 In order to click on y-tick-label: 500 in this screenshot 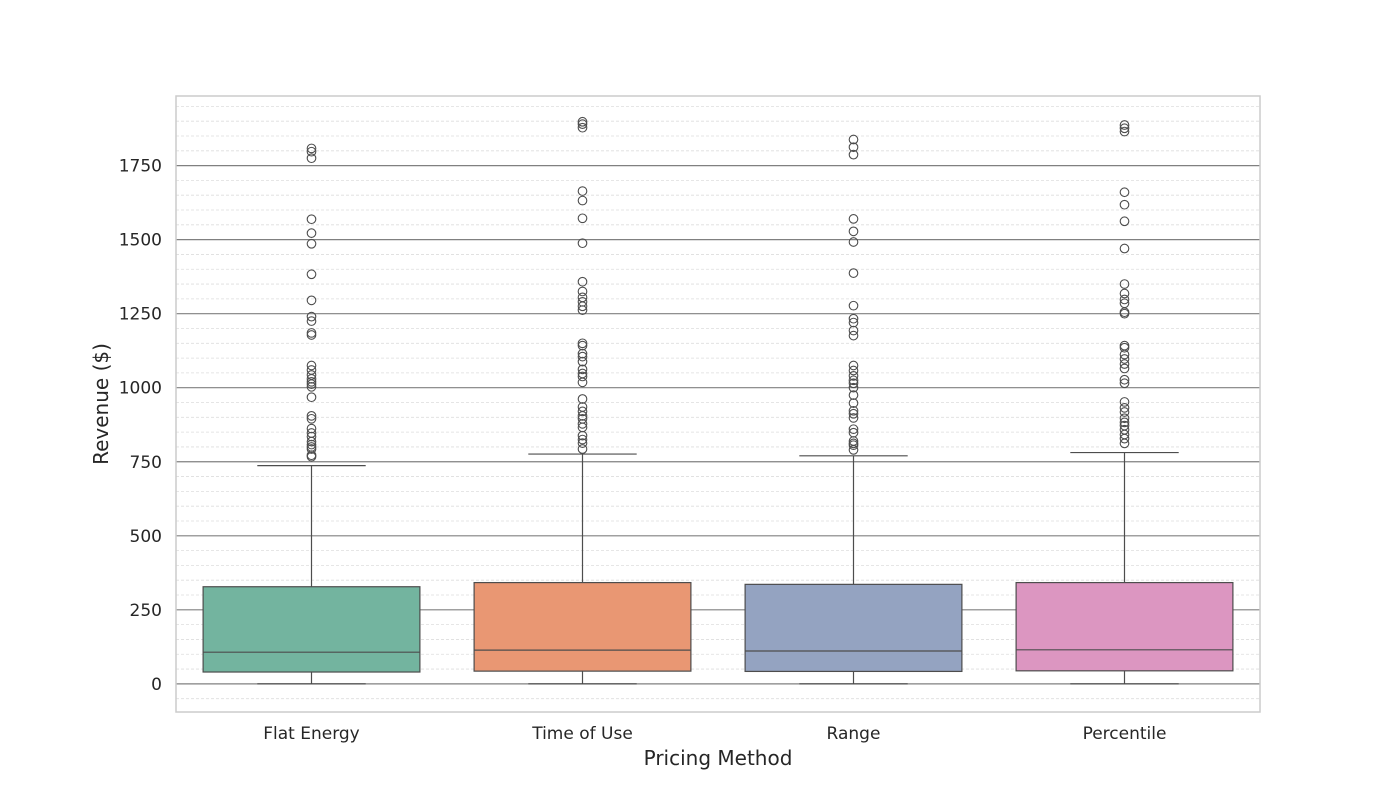, I will do `click(146, 537)`.